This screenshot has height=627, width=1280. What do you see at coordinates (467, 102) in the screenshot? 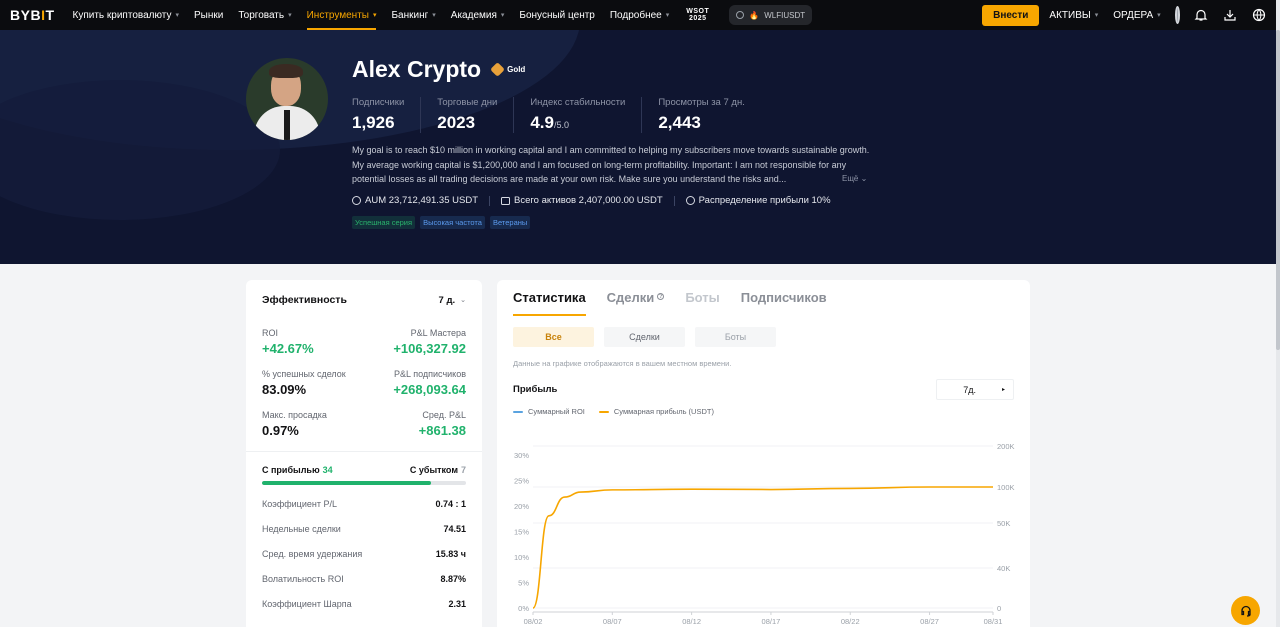
I see `stat-label: Торговые дни` at bounding box center [467, 102].